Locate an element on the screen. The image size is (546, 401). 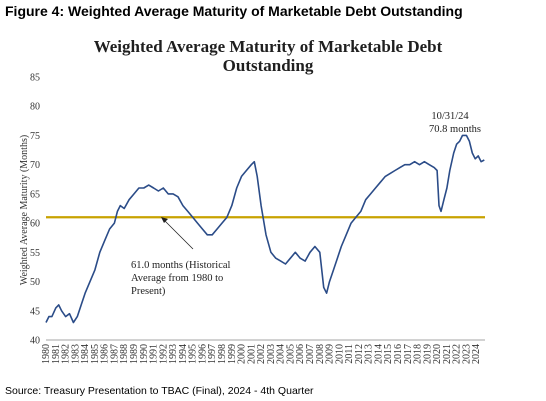
x-tick-label: 1992 is located at coordinates (163, 354).